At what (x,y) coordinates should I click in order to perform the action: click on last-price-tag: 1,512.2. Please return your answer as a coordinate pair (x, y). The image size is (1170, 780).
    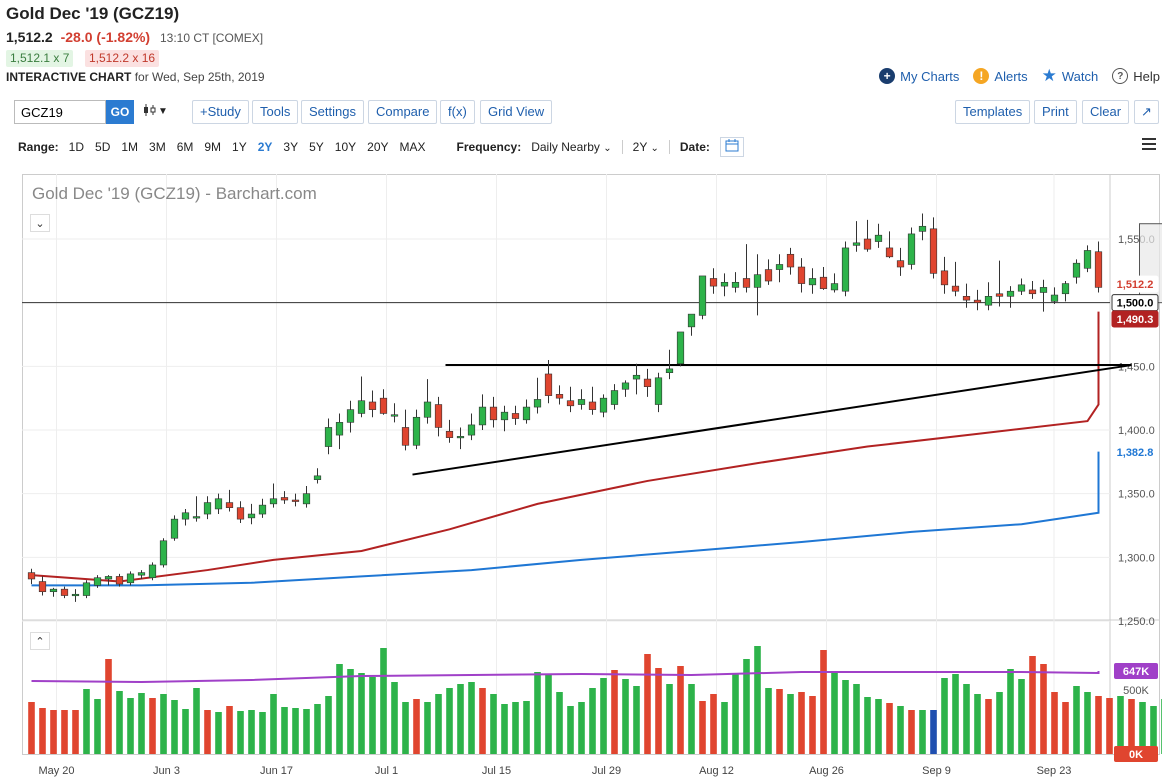
    Looking at the image, I should click on (1135, 285).